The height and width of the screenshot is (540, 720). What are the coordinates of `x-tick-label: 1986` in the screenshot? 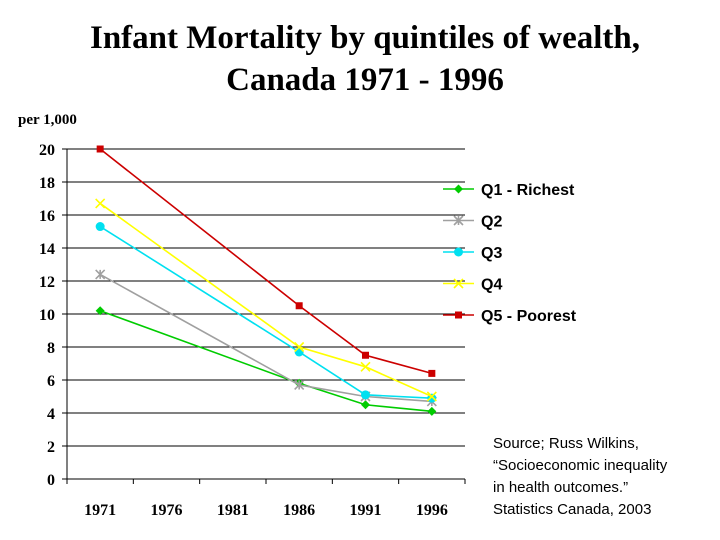 It's located at (299, 510).